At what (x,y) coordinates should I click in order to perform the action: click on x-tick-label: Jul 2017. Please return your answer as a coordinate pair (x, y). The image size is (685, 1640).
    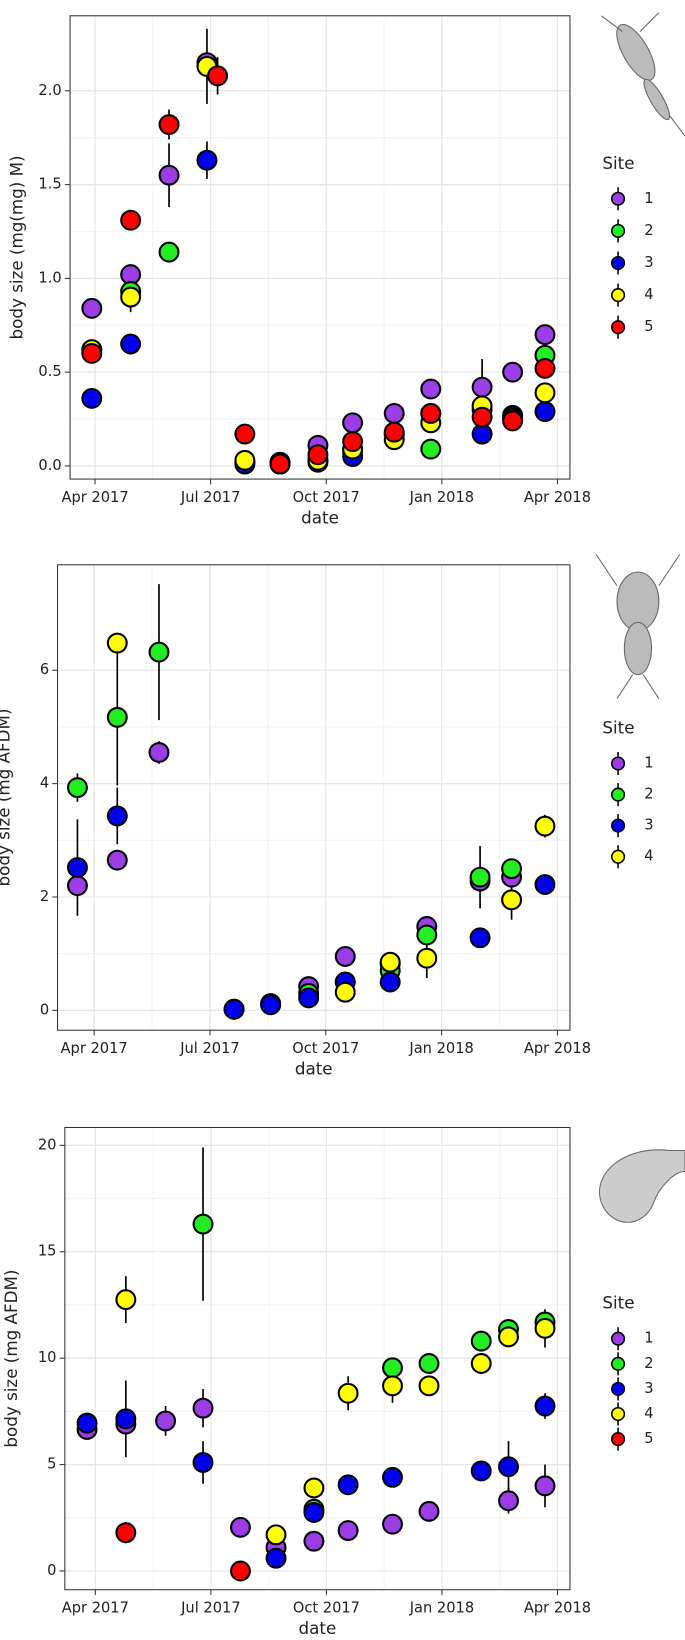
    Looking at the image, I should click on (209, 1048).